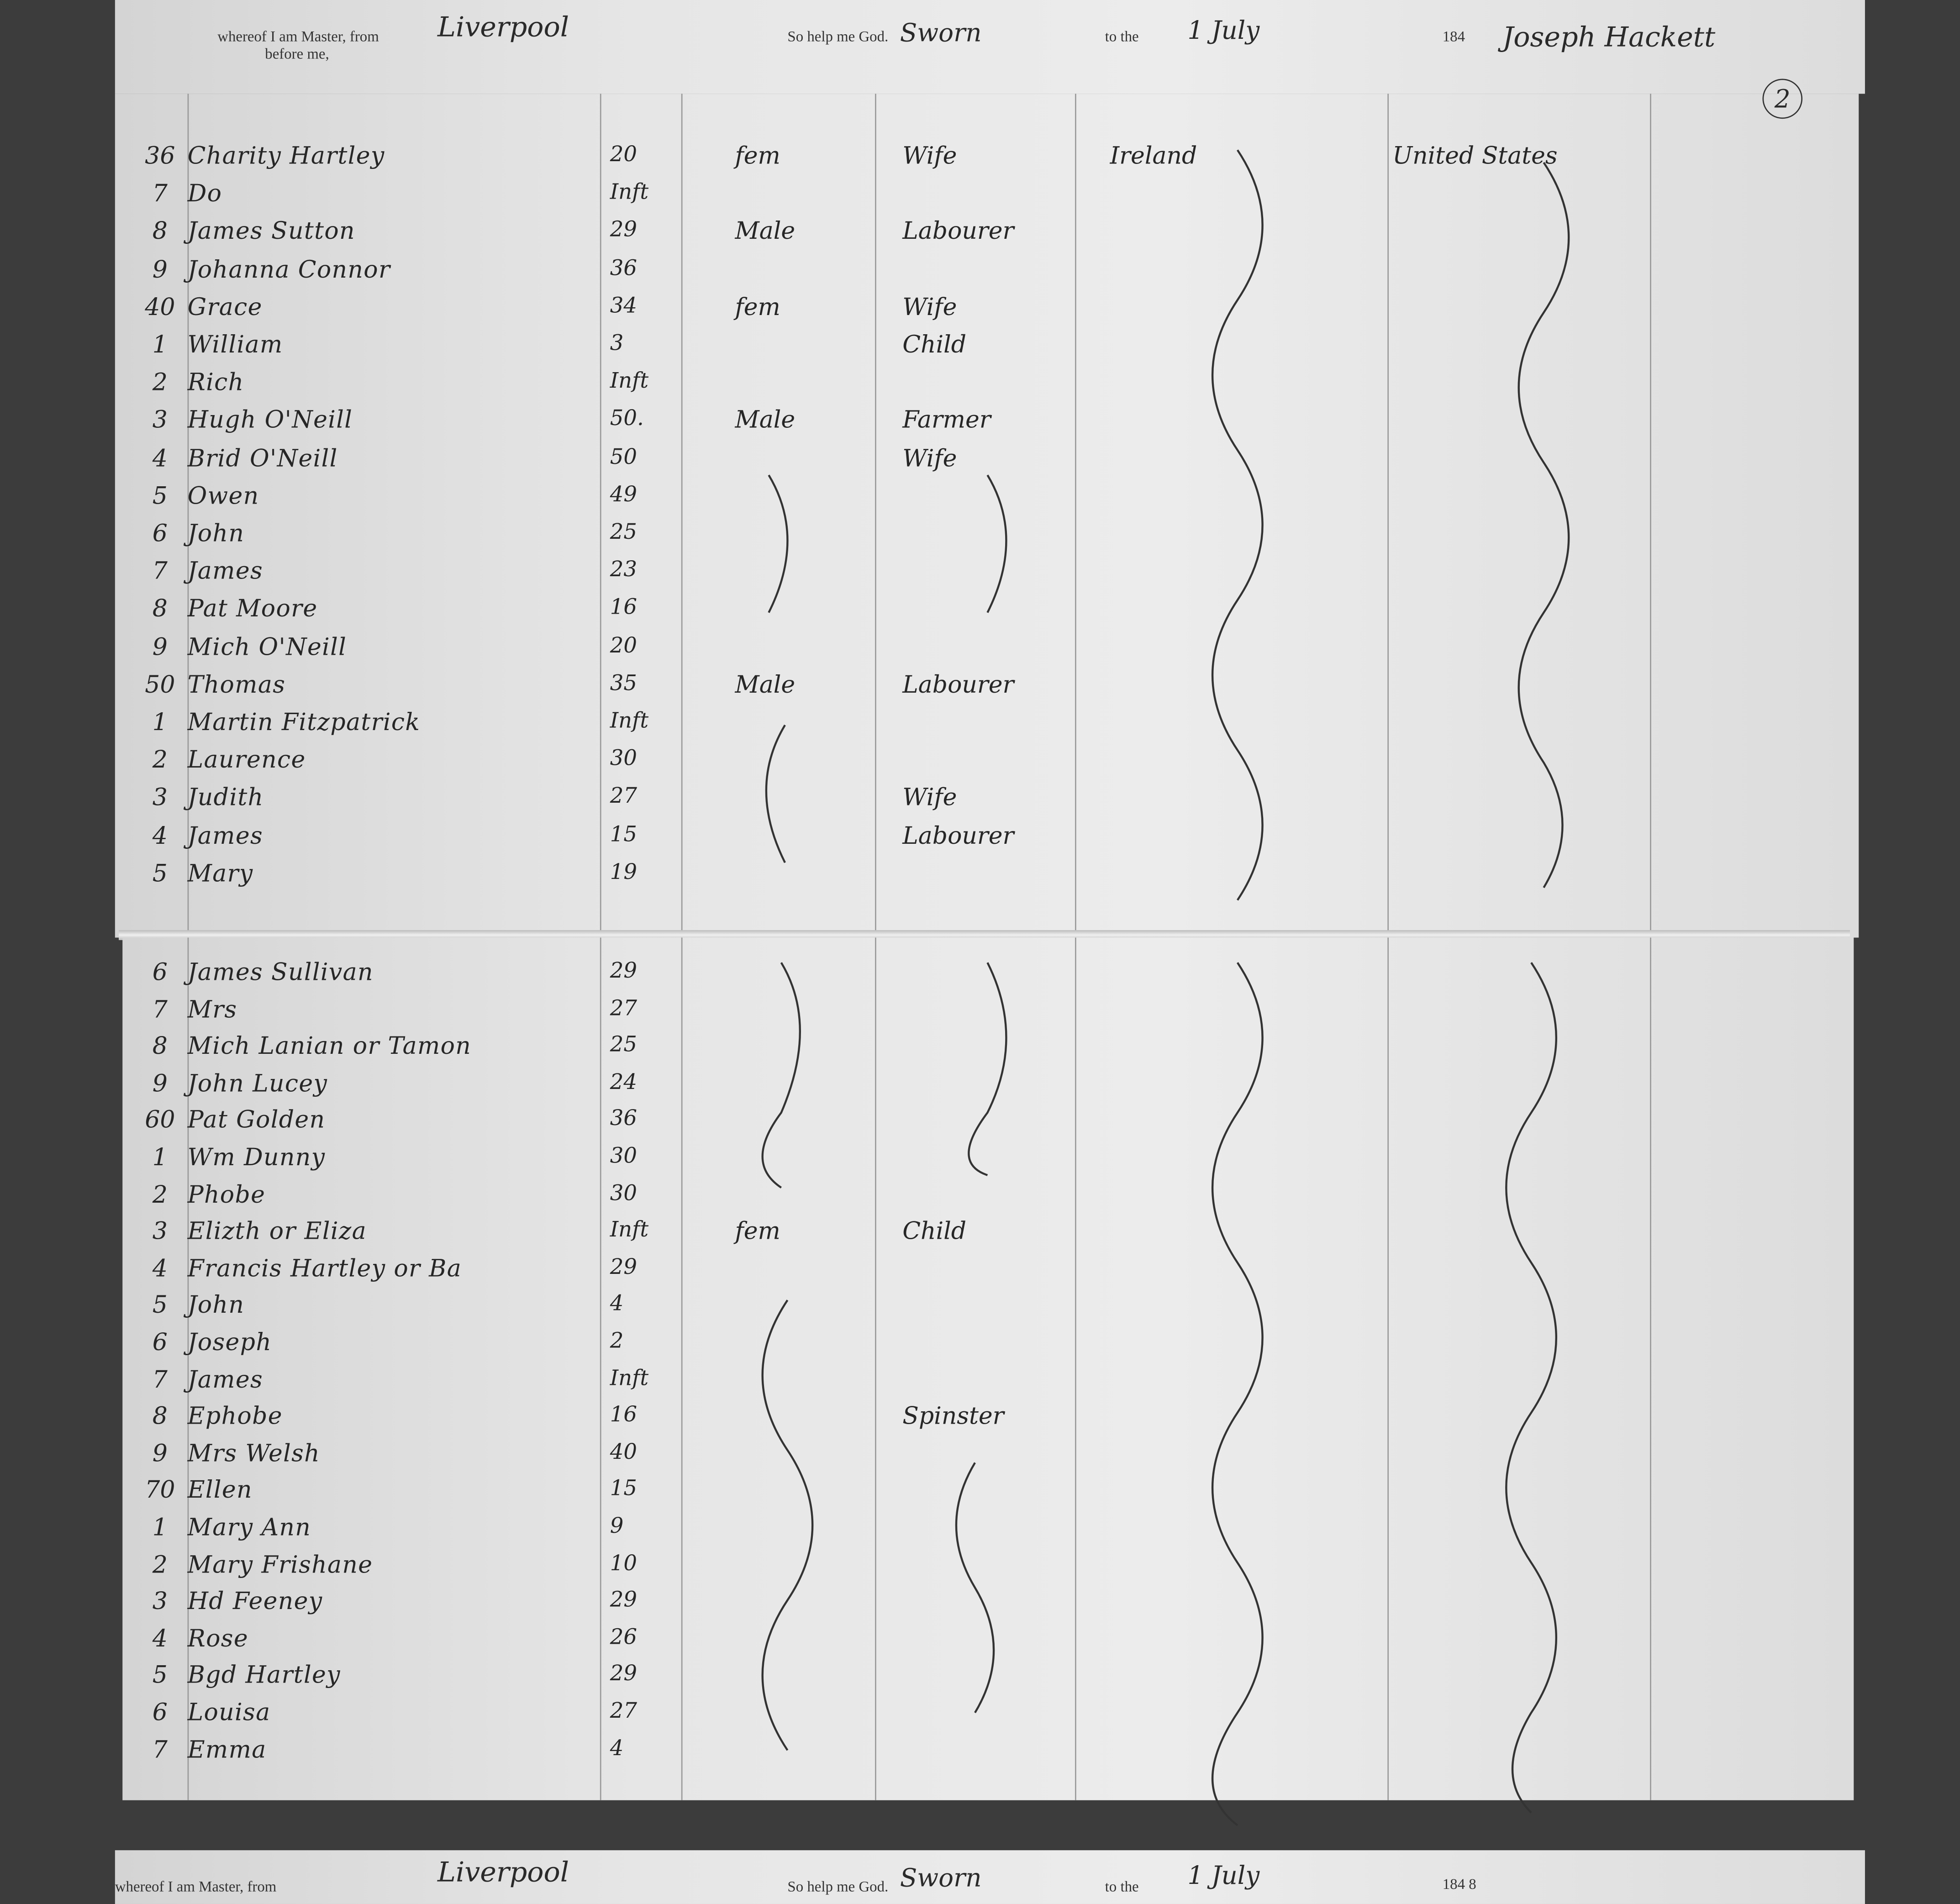 The width and height of the screenshot is (1960, 1904). Describe the element at coordinates (220, 874) in the screenshot. I see `passenger-name: Mary` at that location.